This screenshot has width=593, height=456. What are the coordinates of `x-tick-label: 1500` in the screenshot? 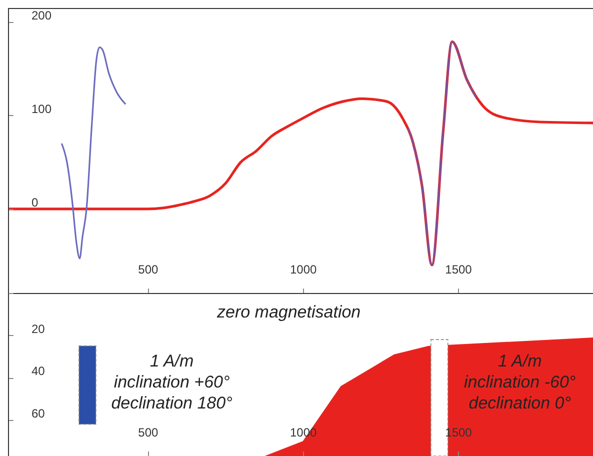 It's located at (458, 269).